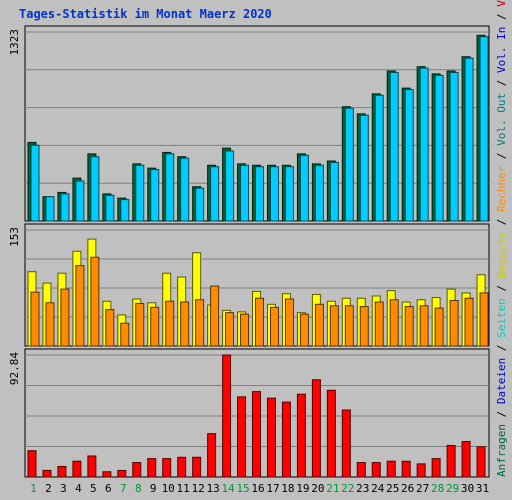  I want to click on x-tick-label: 15, so click(242, 488).